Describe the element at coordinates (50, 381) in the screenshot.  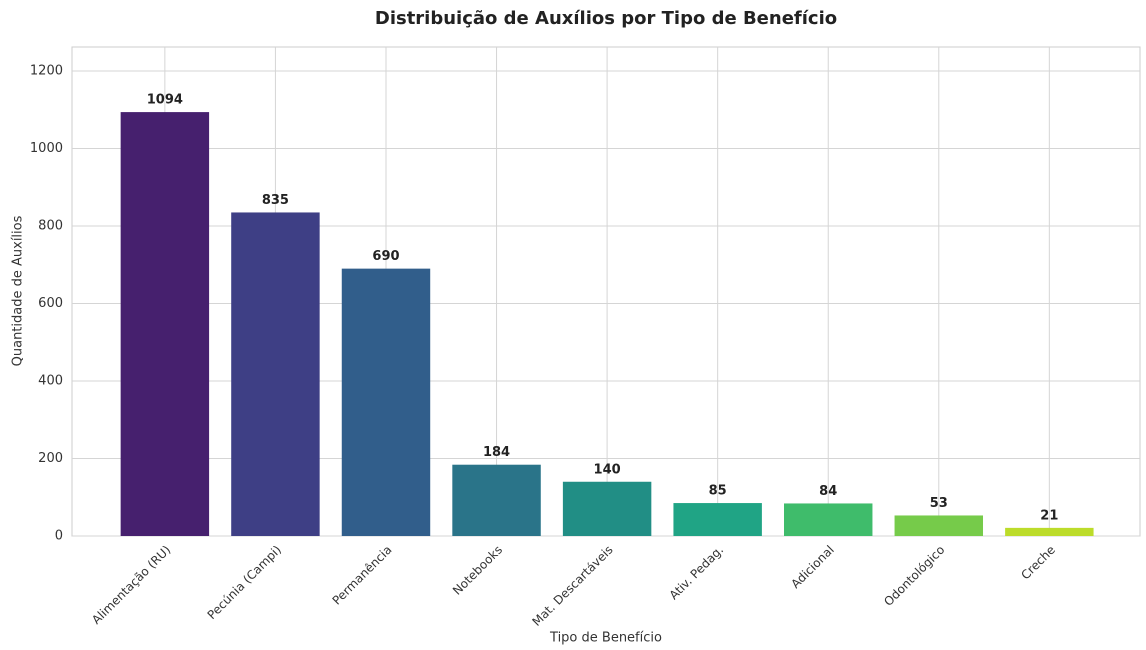
I see `y-tick-label: 400` at that location.